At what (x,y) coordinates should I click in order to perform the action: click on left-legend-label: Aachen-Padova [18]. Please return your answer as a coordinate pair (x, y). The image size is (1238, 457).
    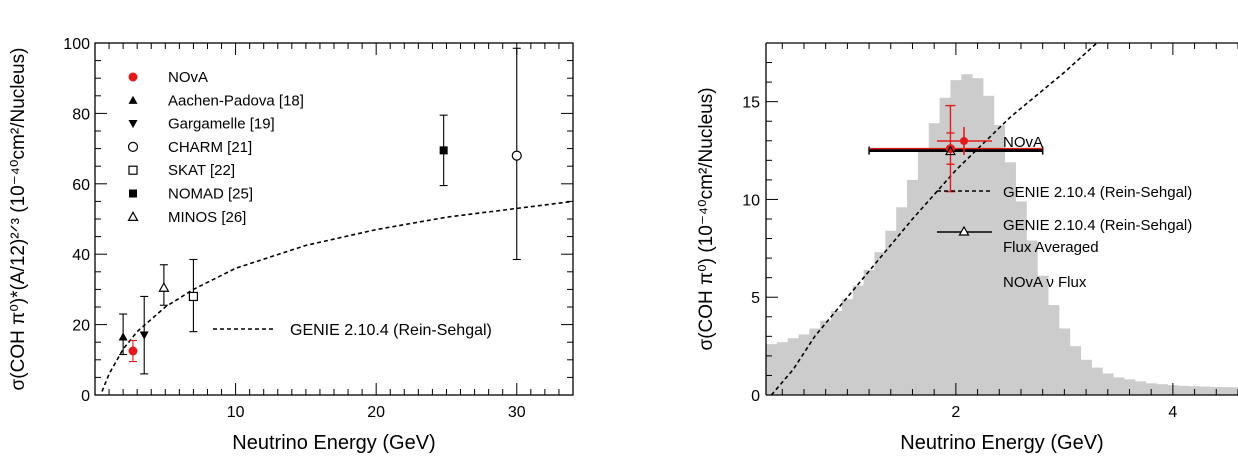
    Looking at the image, I should click on (236, 100).